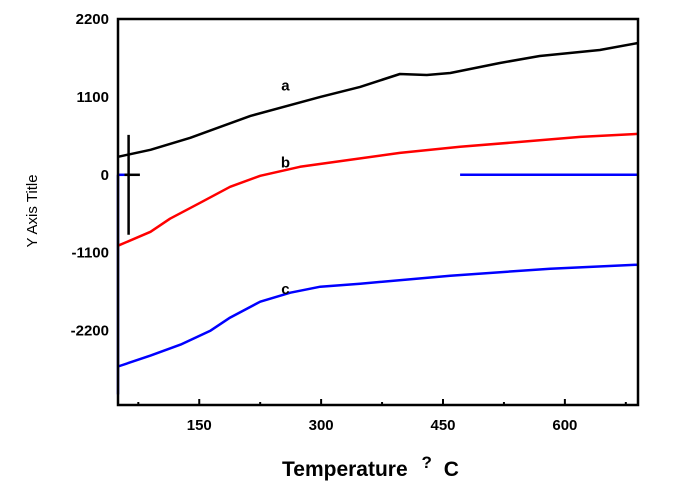  Describe the element at coordinates (90, 253) in the screenshot. I see `y-tick-label: -1100` at that location.